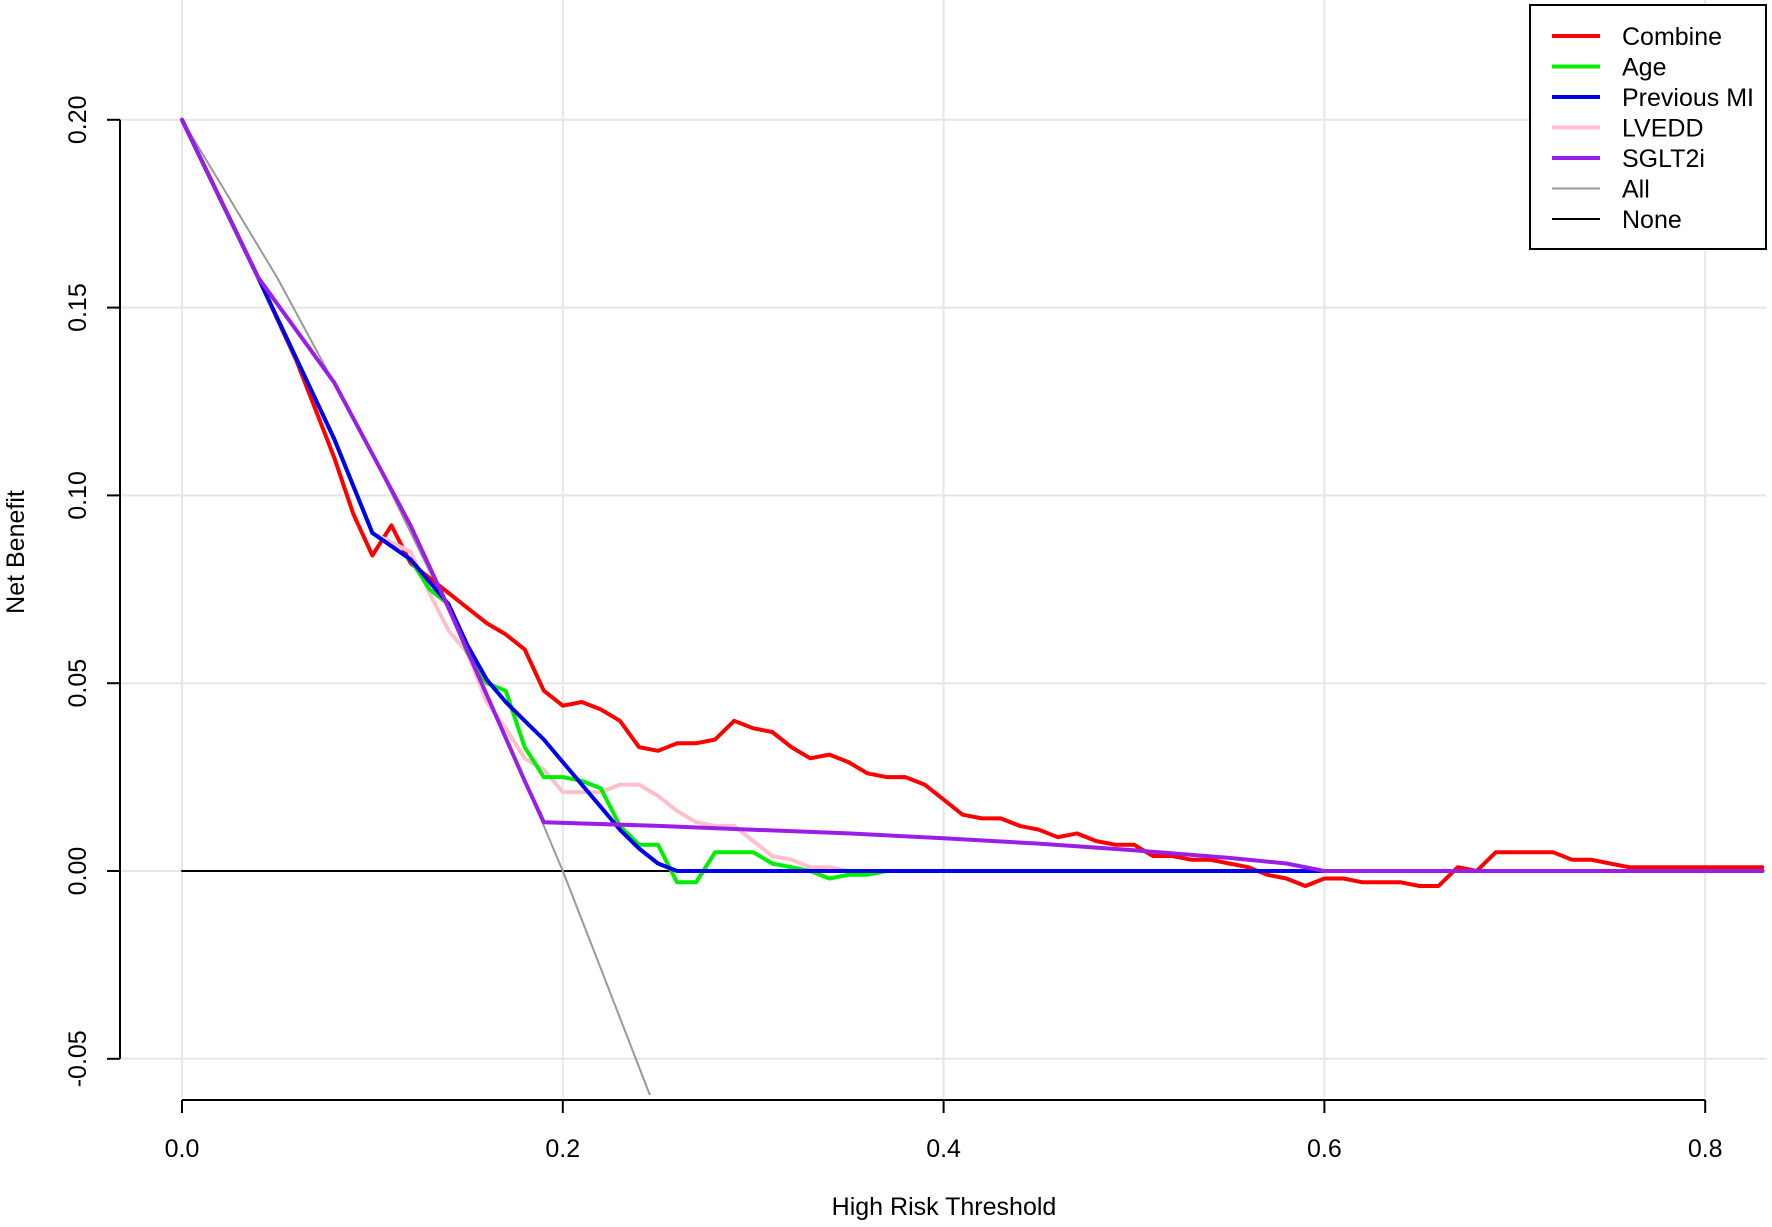  I want to click on y-tick-label: 0.15, so click(78, 307).